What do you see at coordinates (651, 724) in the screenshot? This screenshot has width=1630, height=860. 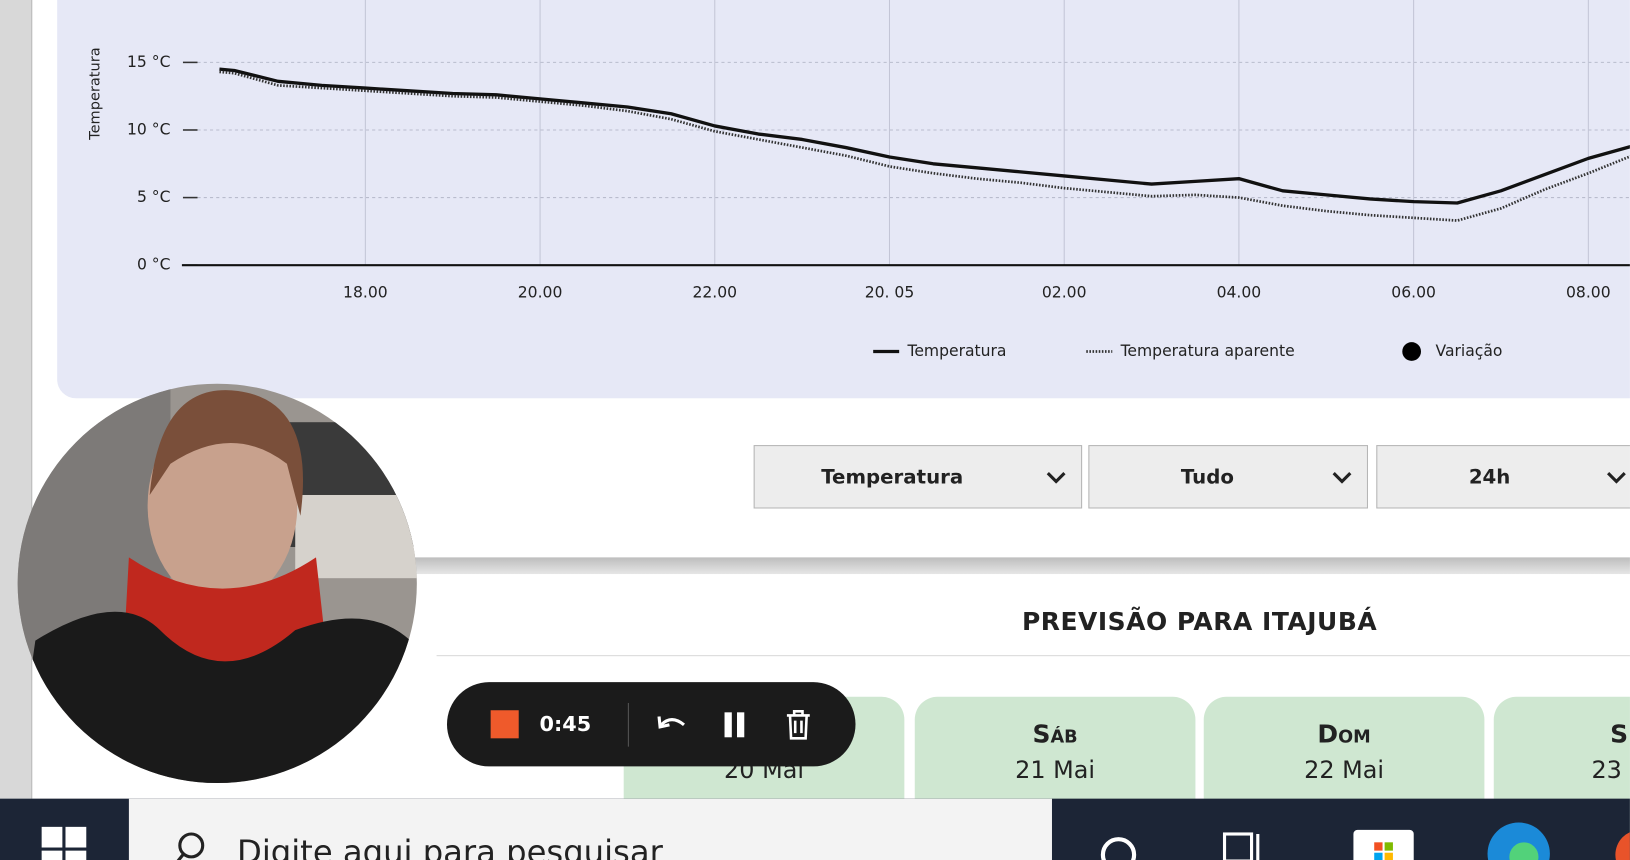 I see `recorder-bar: 0:45` at bounding box center [651, 724].